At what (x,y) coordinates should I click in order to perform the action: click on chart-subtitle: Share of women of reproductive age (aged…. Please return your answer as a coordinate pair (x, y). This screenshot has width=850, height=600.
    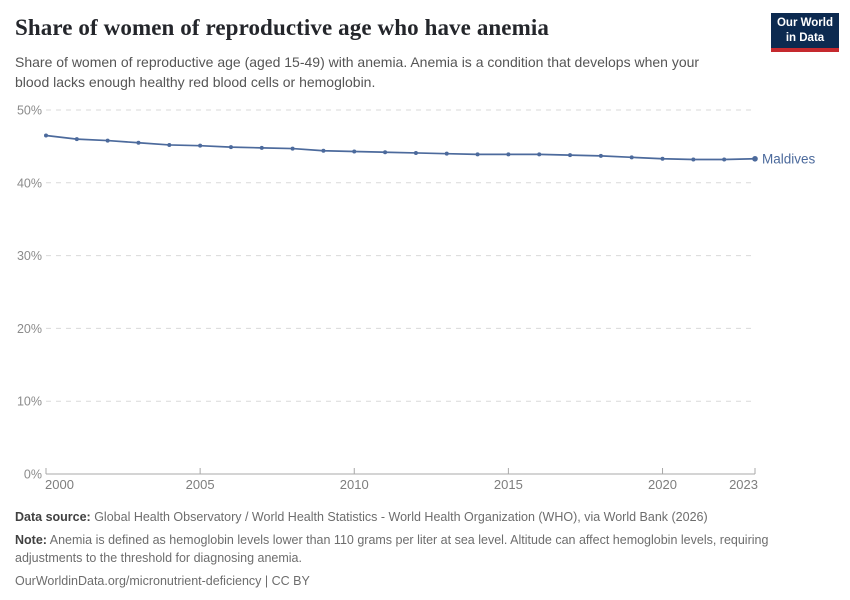
    Looking at the image, I should click on (357, 72).